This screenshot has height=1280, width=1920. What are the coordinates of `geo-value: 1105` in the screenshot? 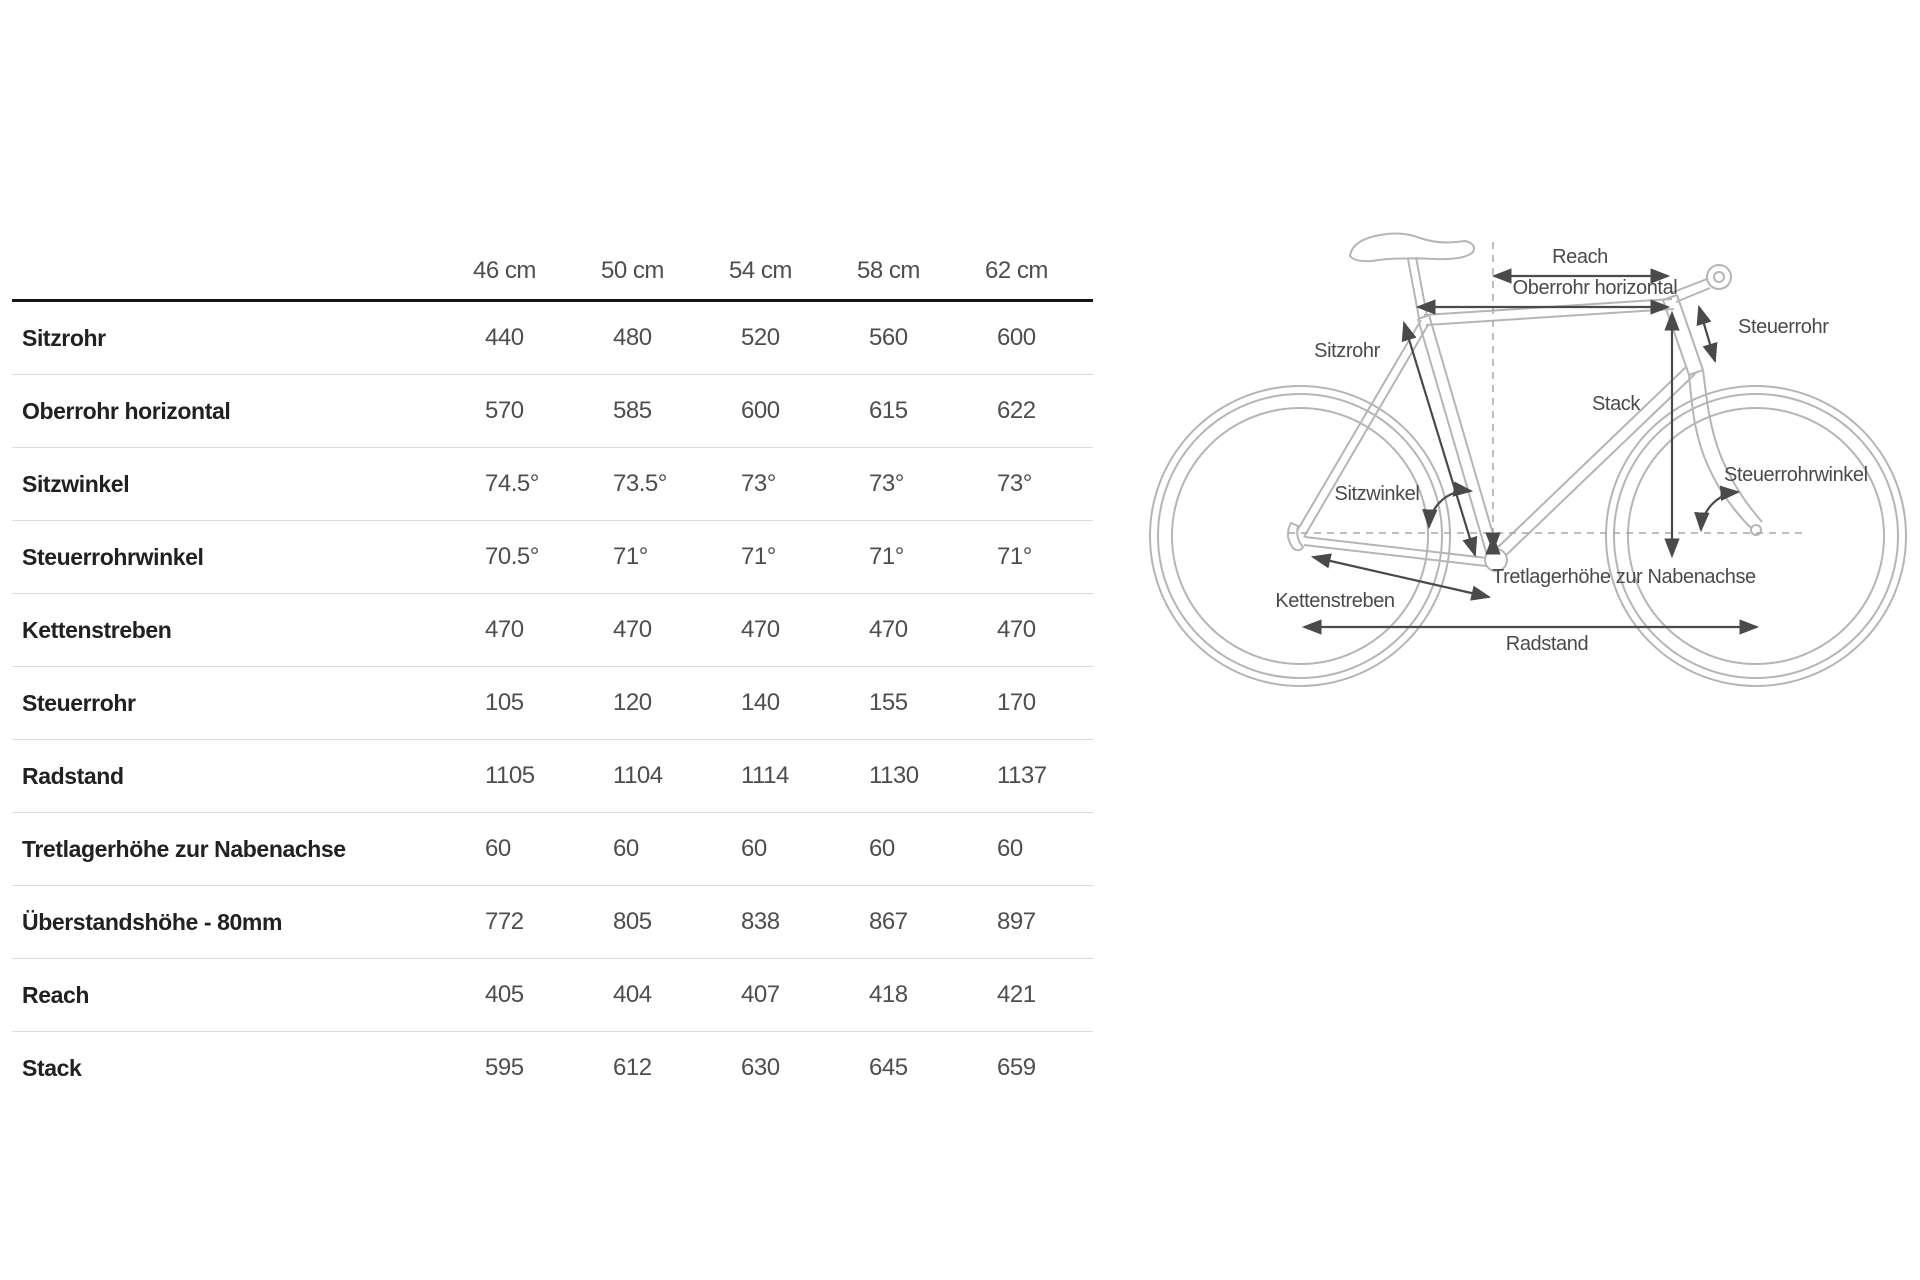 It's located at (510, 775).